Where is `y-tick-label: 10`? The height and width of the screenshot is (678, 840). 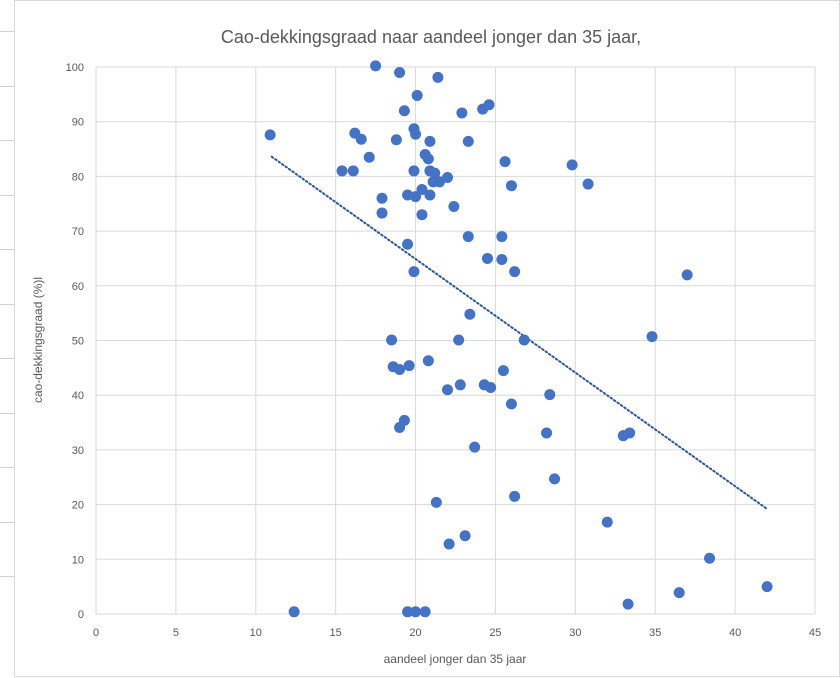 y-tick-label: 10 is located at coordinates (78, 560).